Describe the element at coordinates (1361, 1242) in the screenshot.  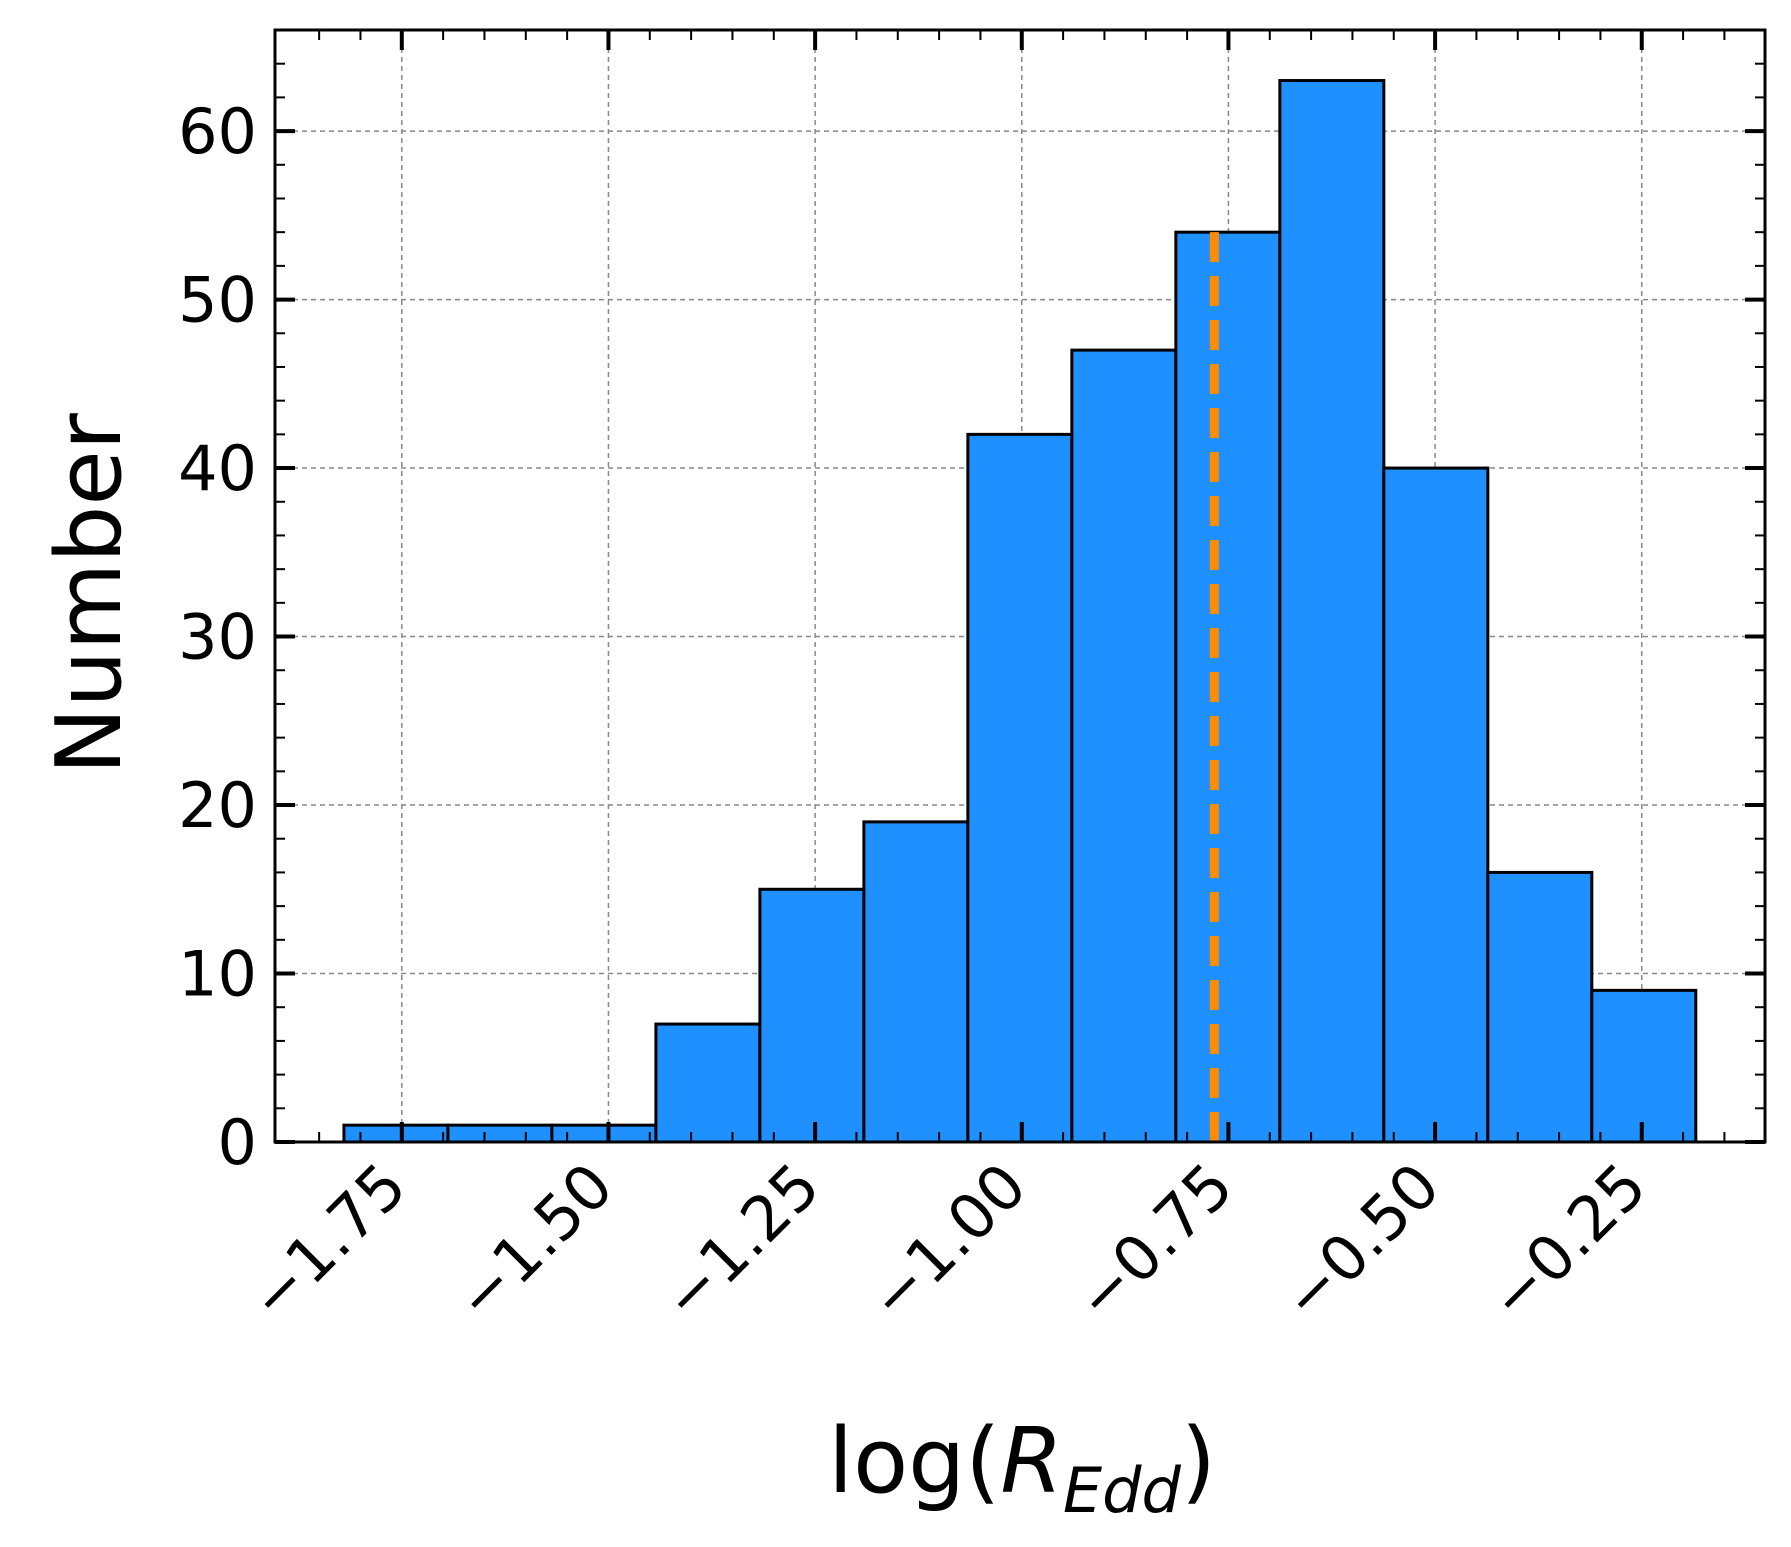
I see `x-tick-label: −0.50` at that location.